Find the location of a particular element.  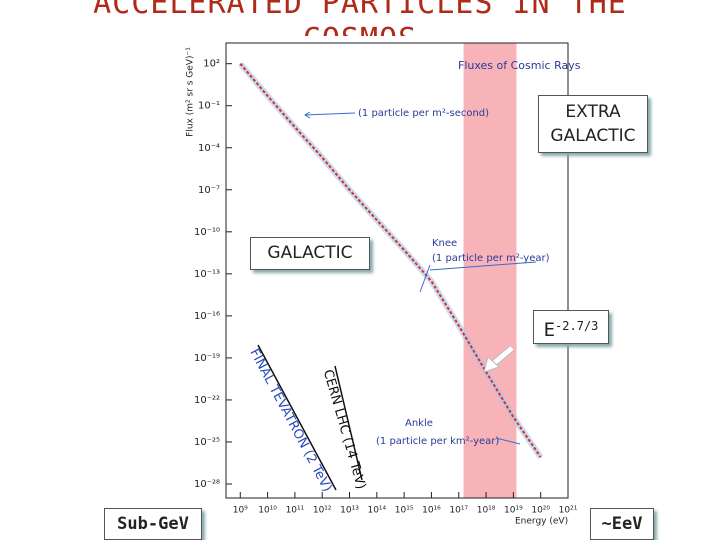

y-tick-label: 10⁻²⁸ is located at coordinates (207, 484).